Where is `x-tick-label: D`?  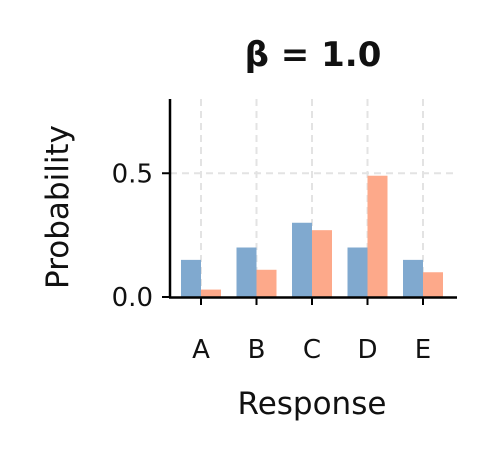
x-tick-label: D is located at coordinates (367, 350).